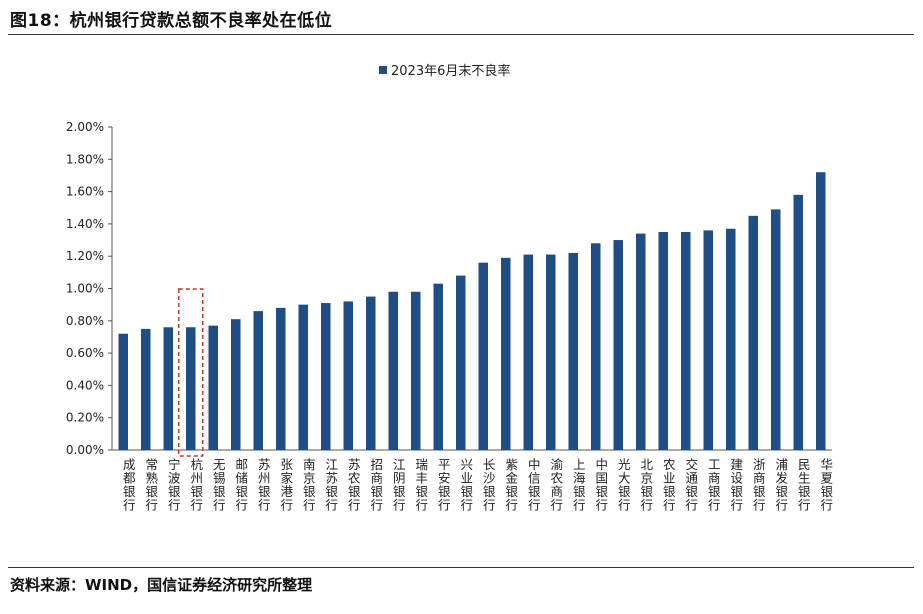  Describe the element at coordinates (623, 485) in the screenshot. I see `x-tick-label: 光大银行` at that location.